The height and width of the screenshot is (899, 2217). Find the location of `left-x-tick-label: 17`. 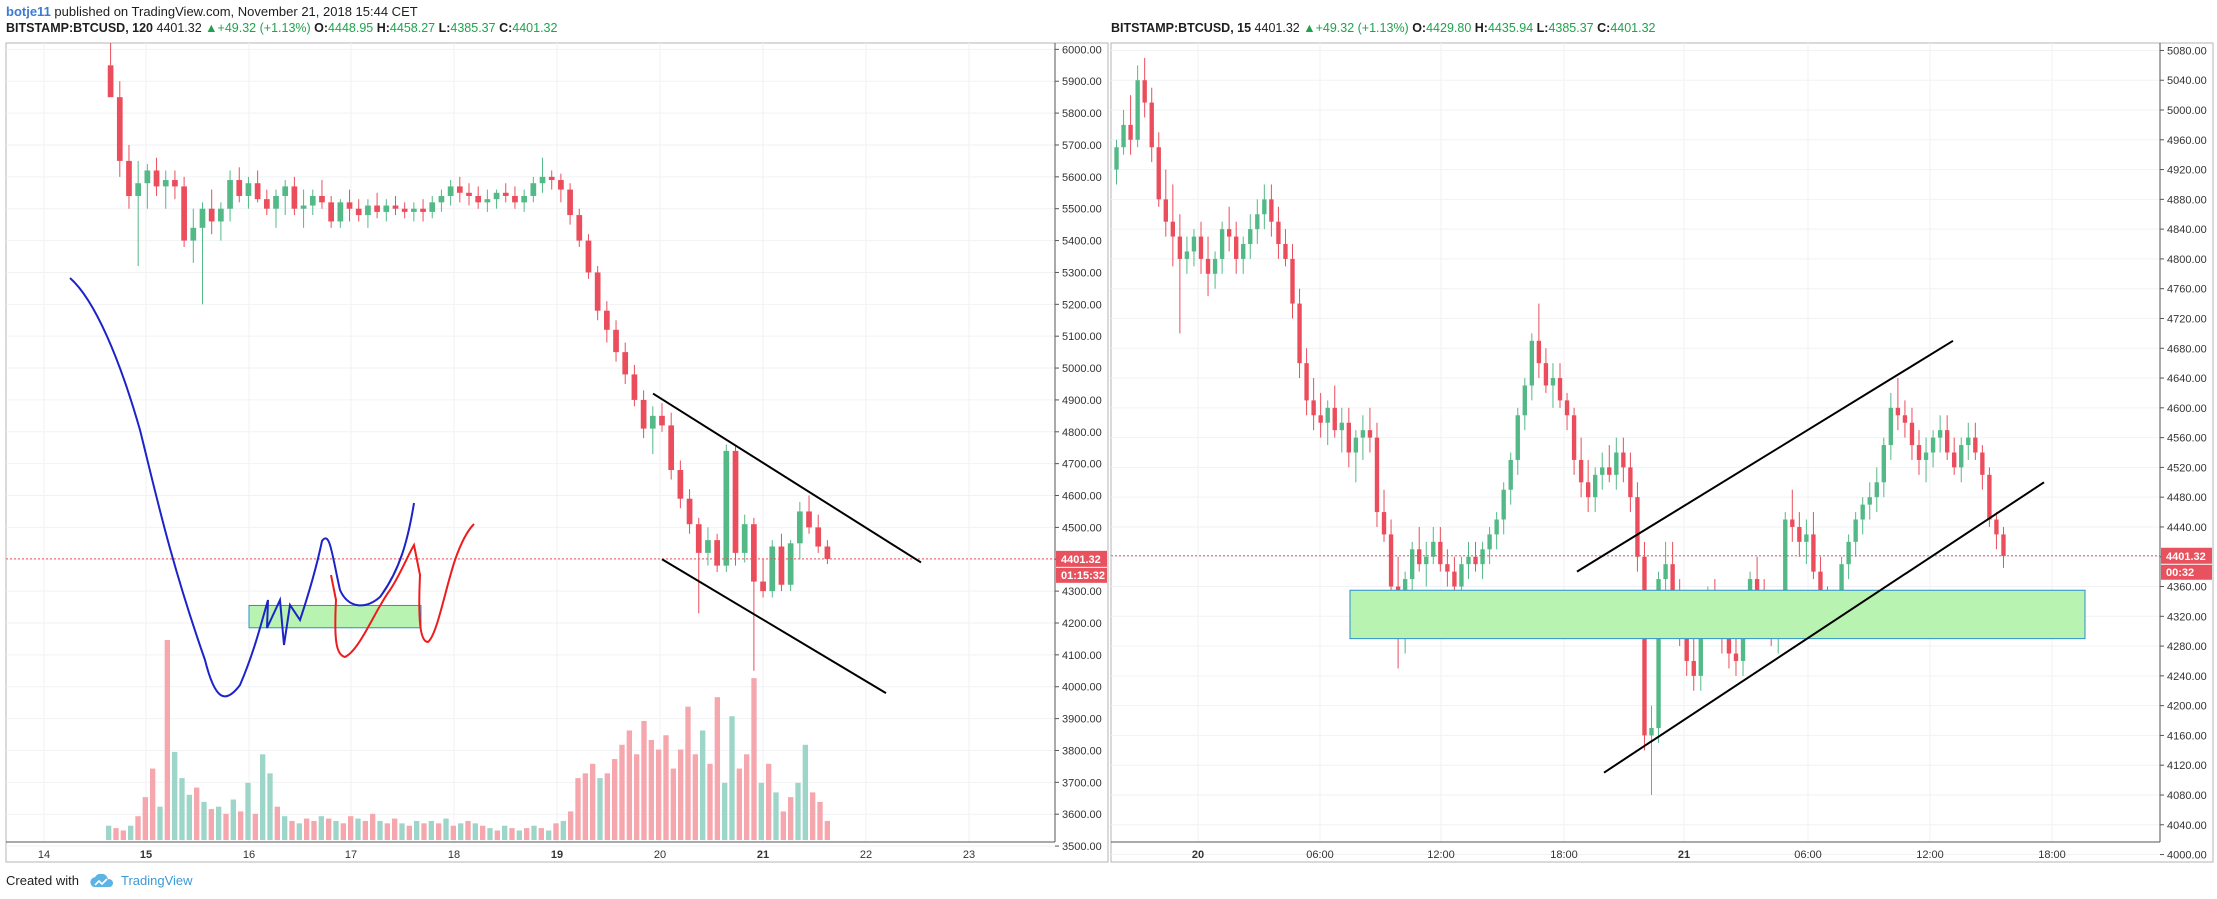

left-x-tick-label: 17 is located at coordinates (351, 855).